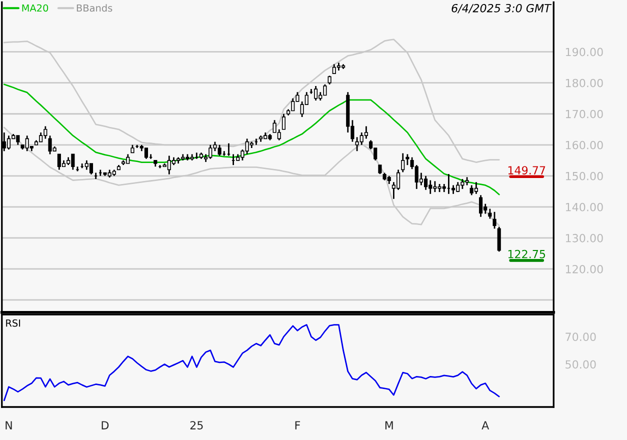 The width and height of the screenshot is (627, 440). I want to click on ref-line-label: 122.75, so click(527, 254).